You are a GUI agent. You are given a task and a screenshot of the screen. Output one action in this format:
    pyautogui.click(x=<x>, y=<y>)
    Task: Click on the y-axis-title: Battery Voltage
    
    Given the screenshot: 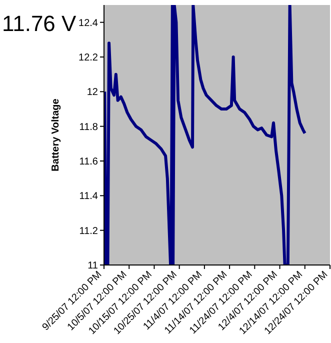 What is the action you would take?
    pyautogui.click(x=56, y=135)
    